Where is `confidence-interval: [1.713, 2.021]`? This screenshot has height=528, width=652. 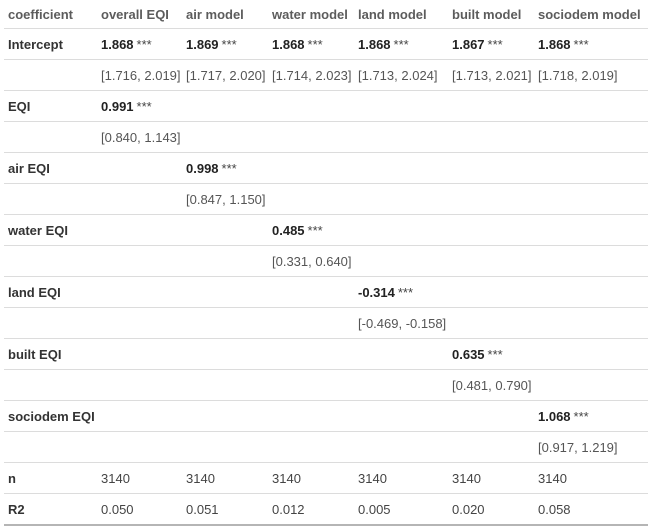 confidence-interval: [1.713, 2.021] is located at coordinates (492, 75).